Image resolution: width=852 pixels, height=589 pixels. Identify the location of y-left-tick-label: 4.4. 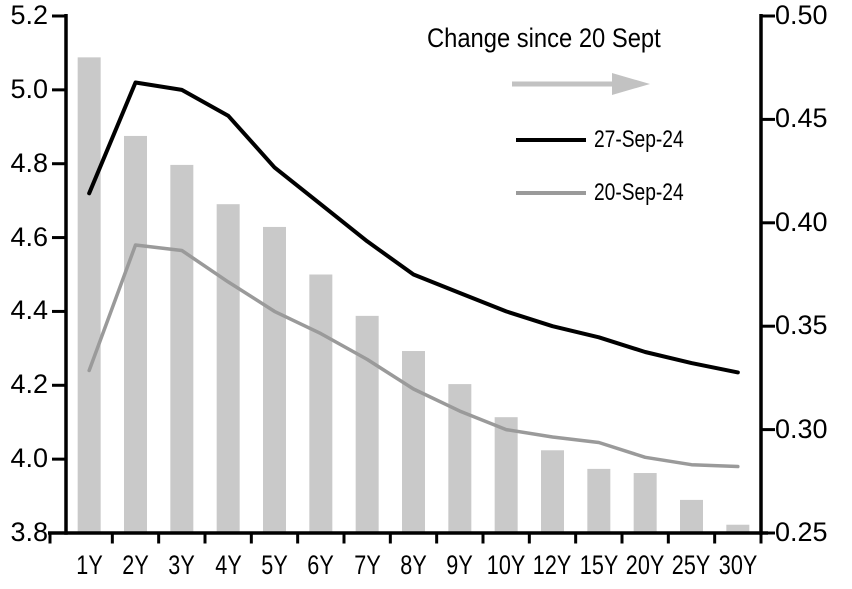
(29, 310).